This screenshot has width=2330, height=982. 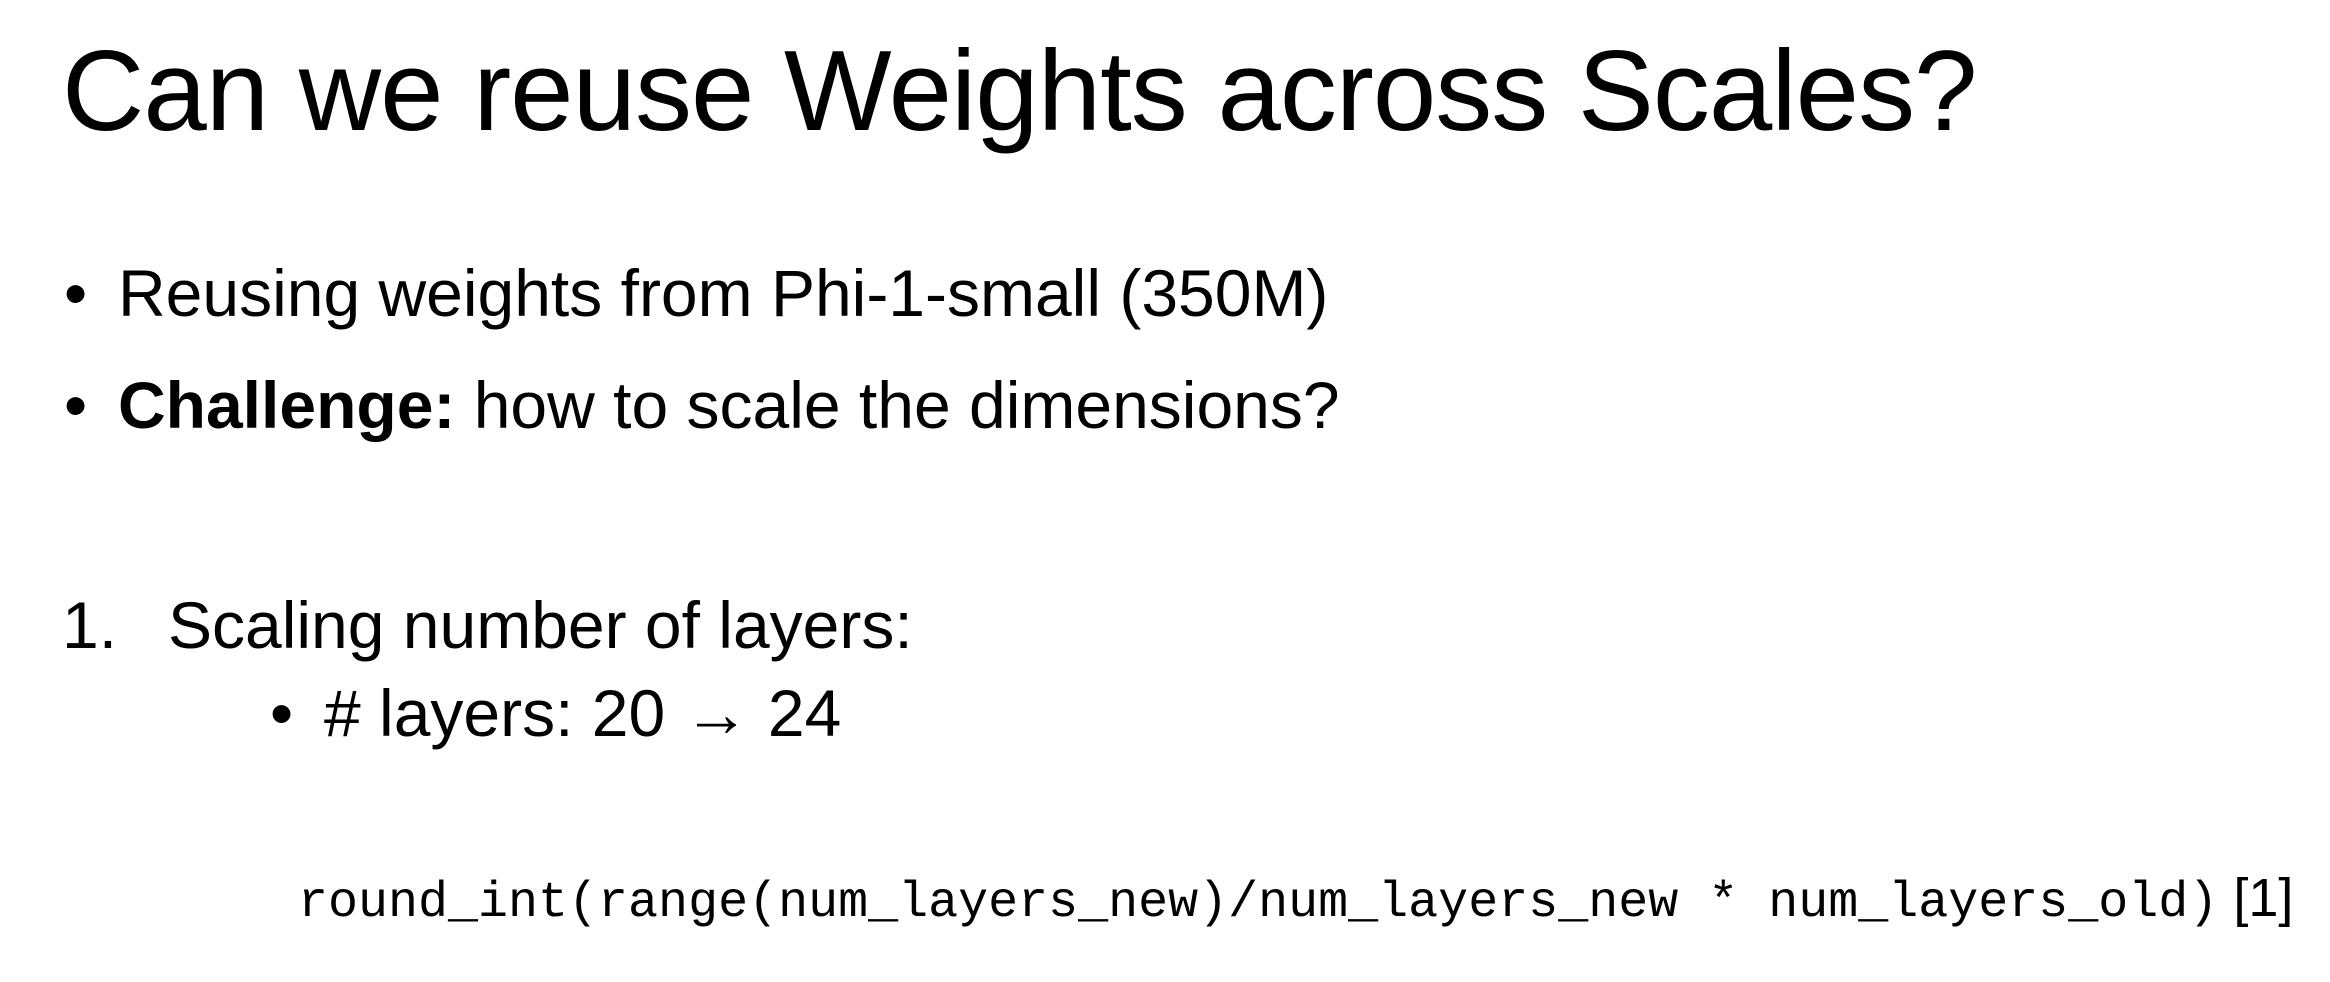 I want to click on sub-bullet-layers: • # layers: 20 → 24, so click(x=555, y=713).